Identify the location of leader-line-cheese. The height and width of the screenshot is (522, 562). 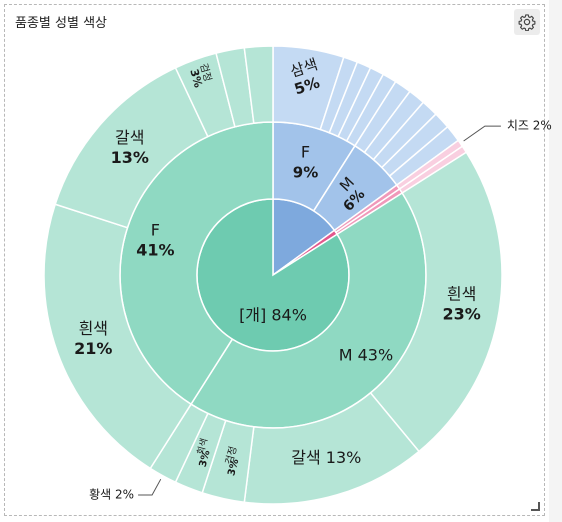
(482, 133).